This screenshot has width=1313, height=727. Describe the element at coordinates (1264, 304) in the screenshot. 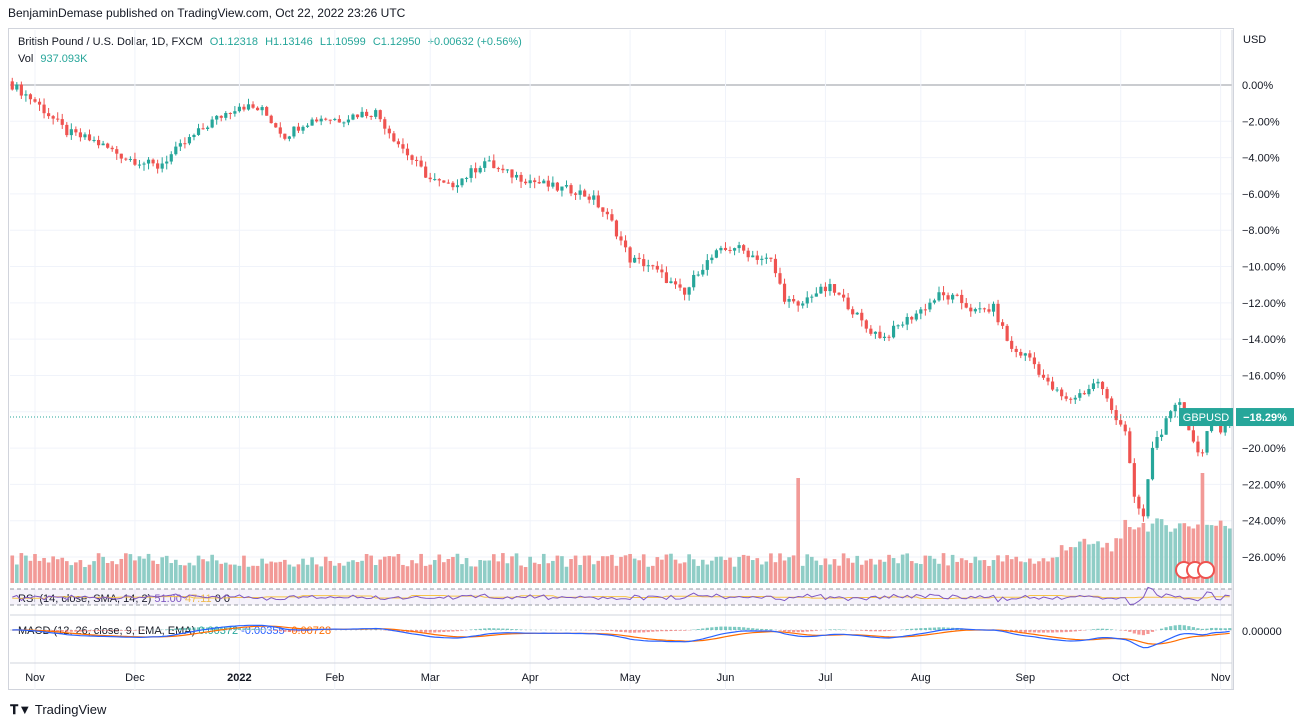

I see `price-tick-label: −12.00%` at that location.